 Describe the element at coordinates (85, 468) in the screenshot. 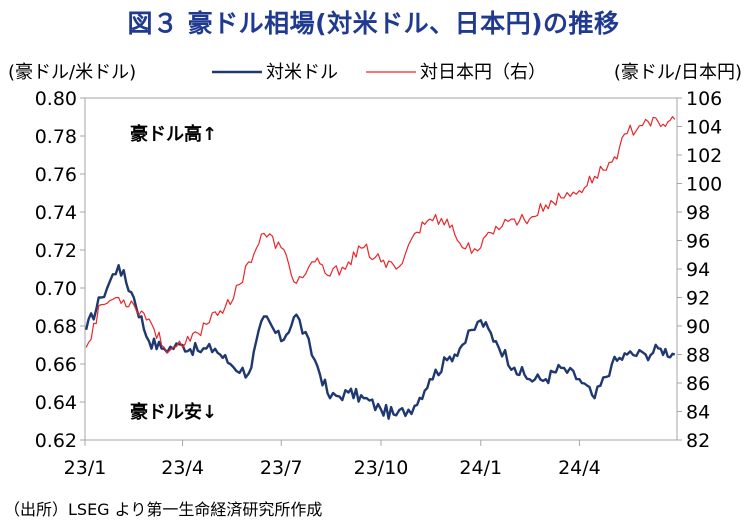

I see `x-tick-label: 23/1` at that location.